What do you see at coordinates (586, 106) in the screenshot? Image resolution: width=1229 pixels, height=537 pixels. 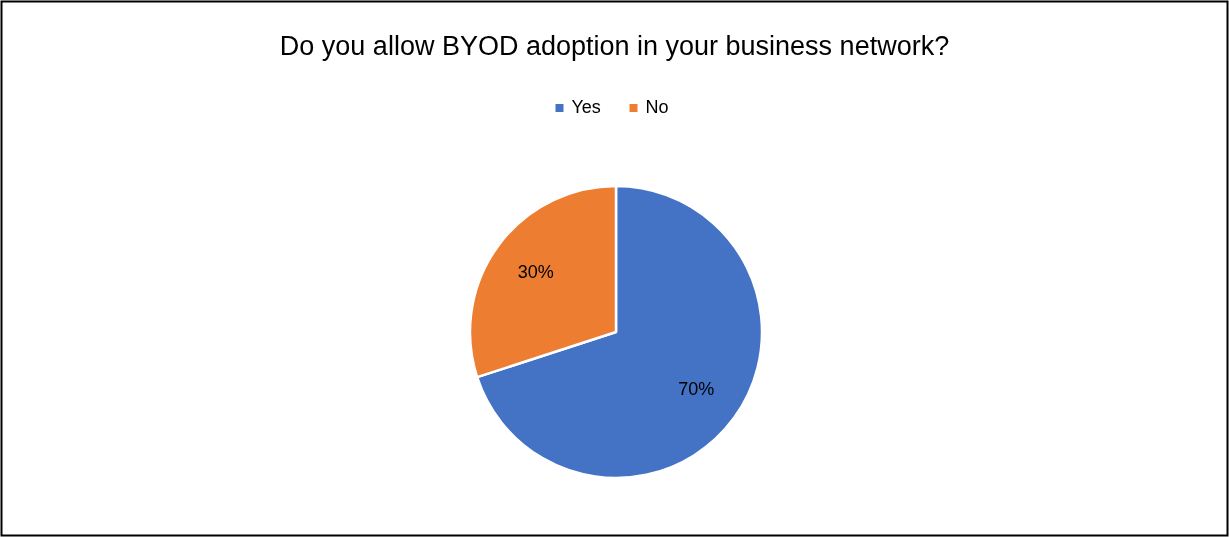 I see `legend-label: Yes` at bounding box center [586, 106].